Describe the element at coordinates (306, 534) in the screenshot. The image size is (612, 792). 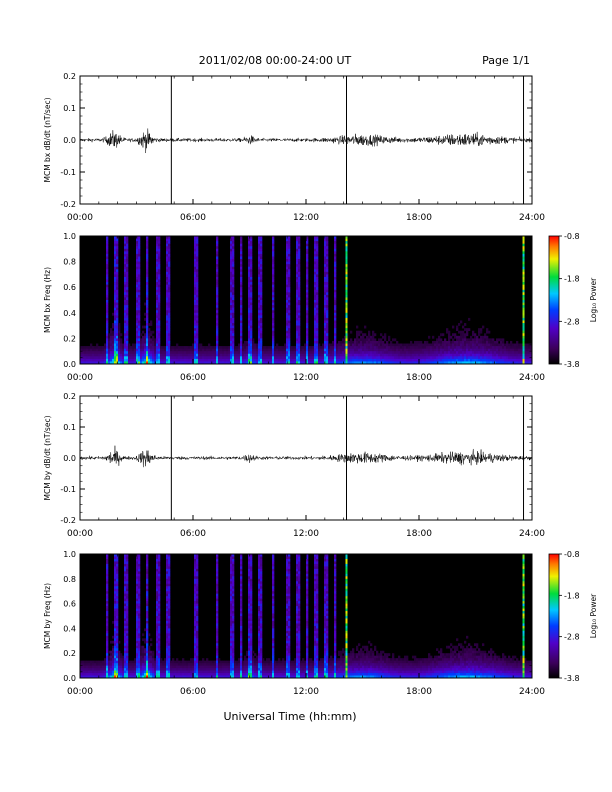
I see `x-tick-label: 12:00` at that location.